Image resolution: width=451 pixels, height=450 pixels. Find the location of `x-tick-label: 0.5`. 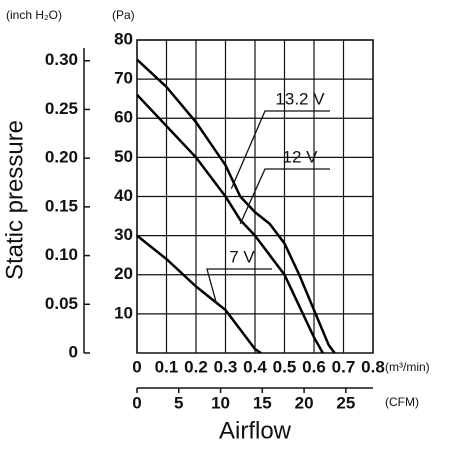

x-tick-label: 0.5 is located at coordinates (285, 366).